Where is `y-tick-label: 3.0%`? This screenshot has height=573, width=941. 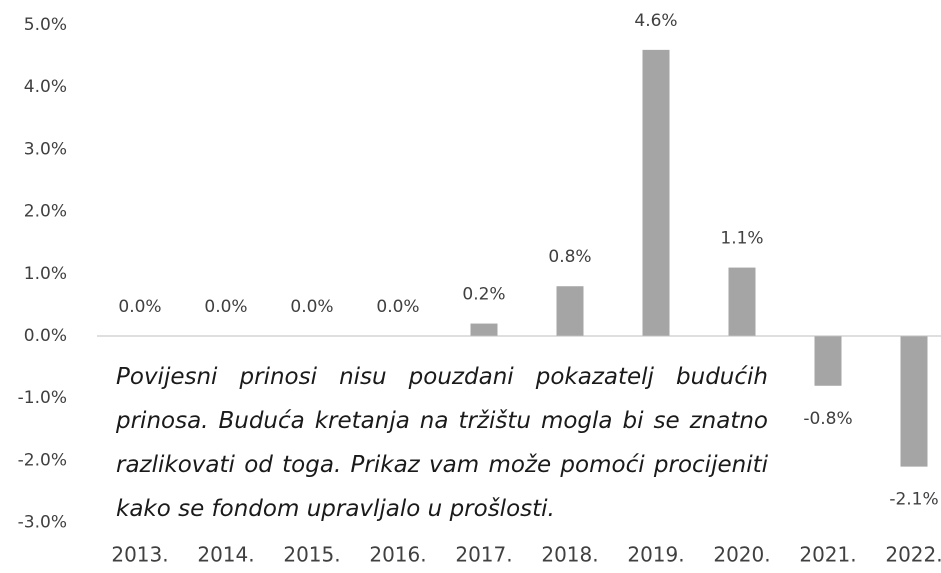 y-tick-label: 3.0% is located at coordinates (45, 149).